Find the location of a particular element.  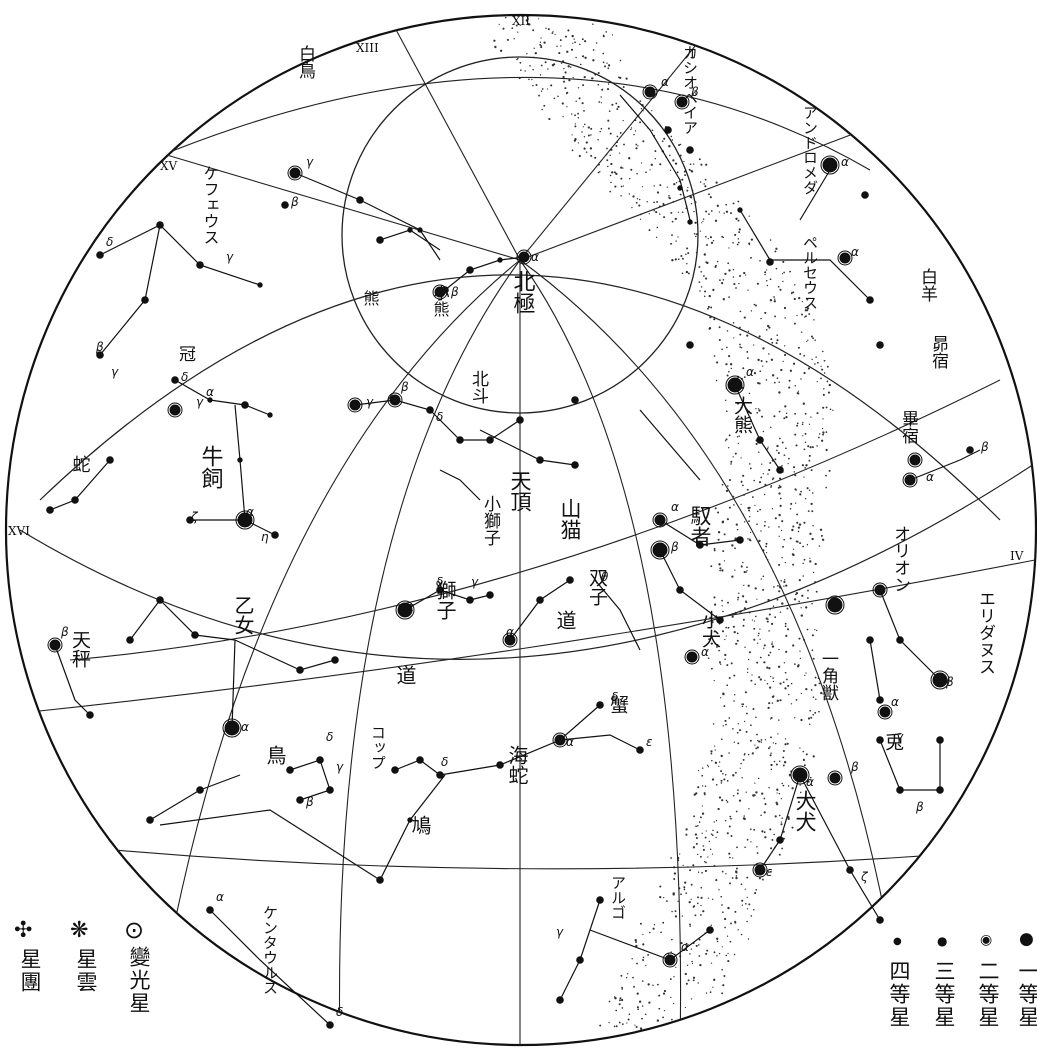

star-greek-label: γ is located at coordinates (340, 767).